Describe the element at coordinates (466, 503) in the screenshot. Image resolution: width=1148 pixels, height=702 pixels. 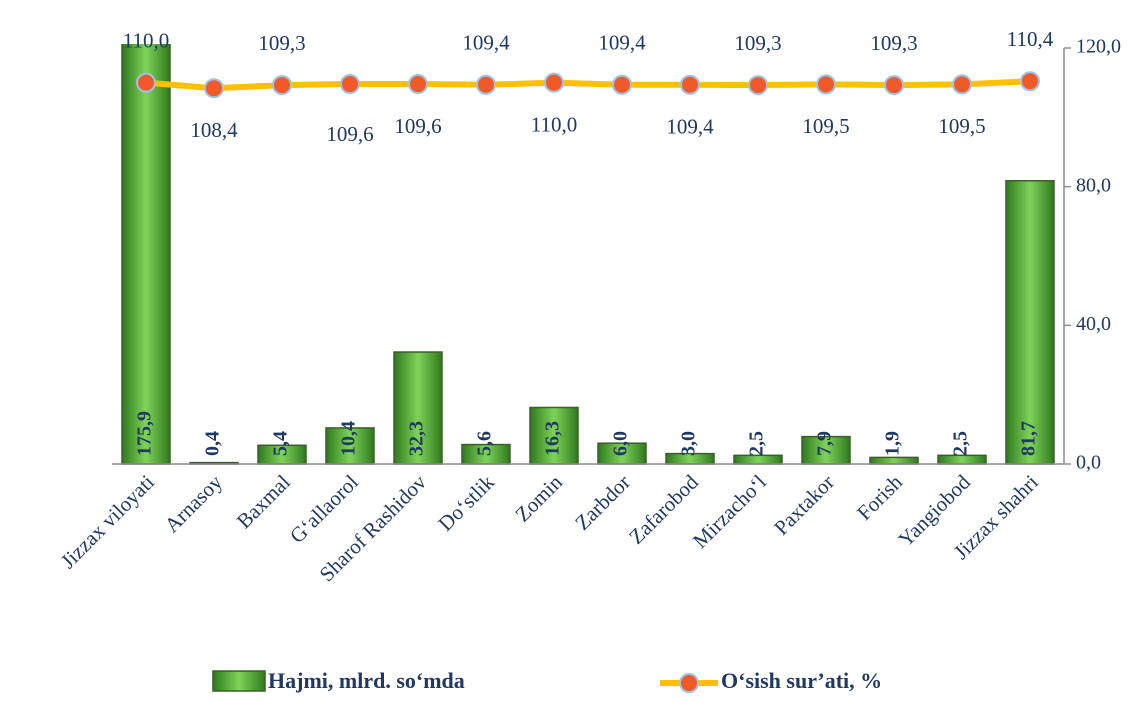
I see `x-tick-label: Do‘stlik` at that location.